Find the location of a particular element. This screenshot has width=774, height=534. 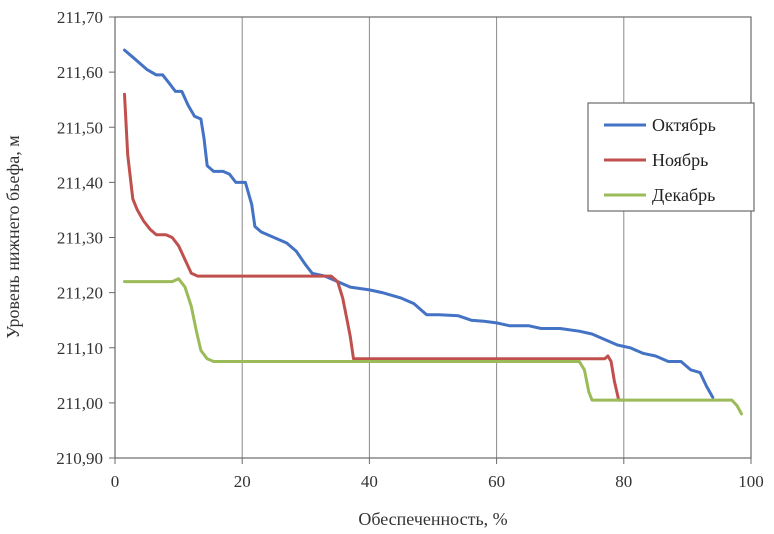

legend: Октябрь Ноябрь Декабрь is located at coordinates (671, 157).